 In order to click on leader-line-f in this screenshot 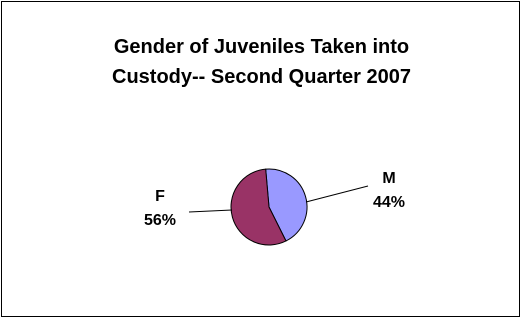, I will do `click(210, 211)`.